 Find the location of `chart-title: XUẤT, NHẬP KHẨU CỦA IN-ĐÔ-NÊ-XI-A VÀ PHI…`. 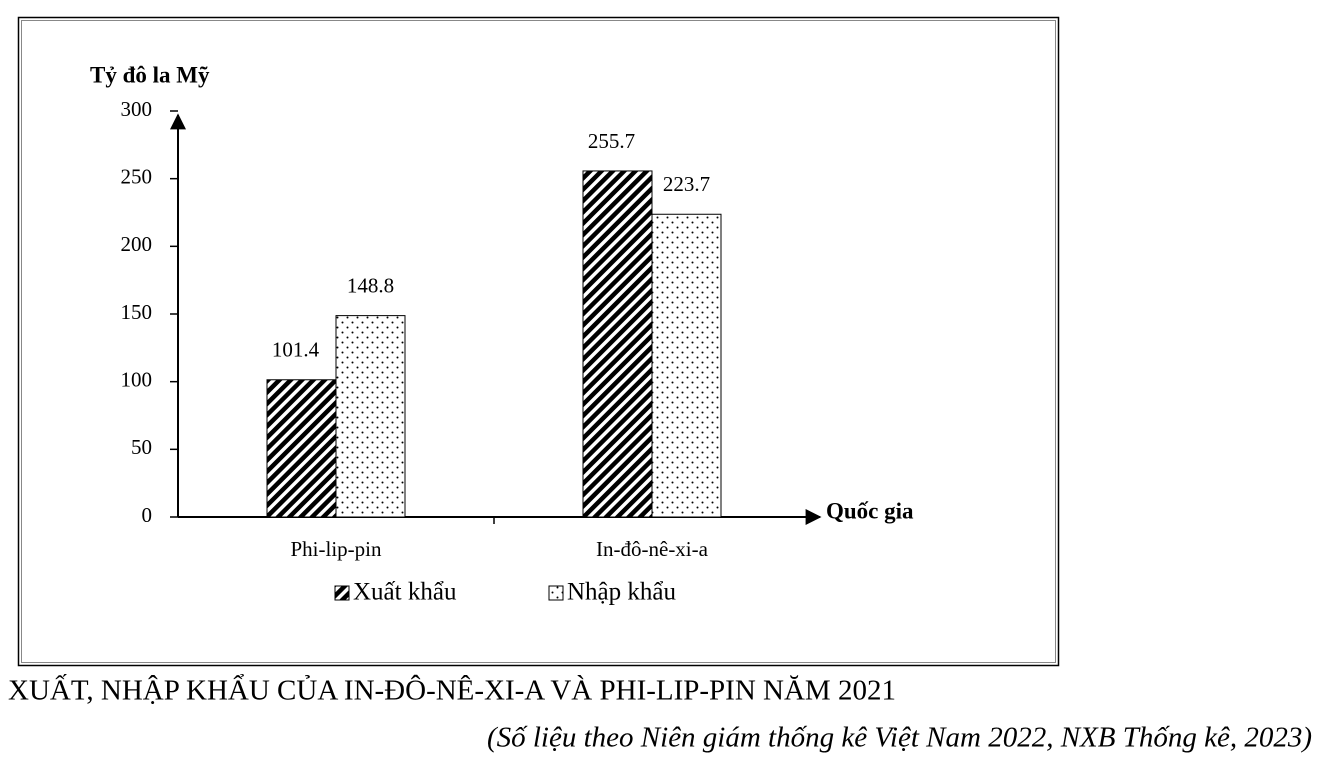

chart-title: XUẤT, NHẬP KHẨU CỦA IN-ĐÔ-NÊ-XI-A VÀ PHI… is located at coordinates (452, 690).